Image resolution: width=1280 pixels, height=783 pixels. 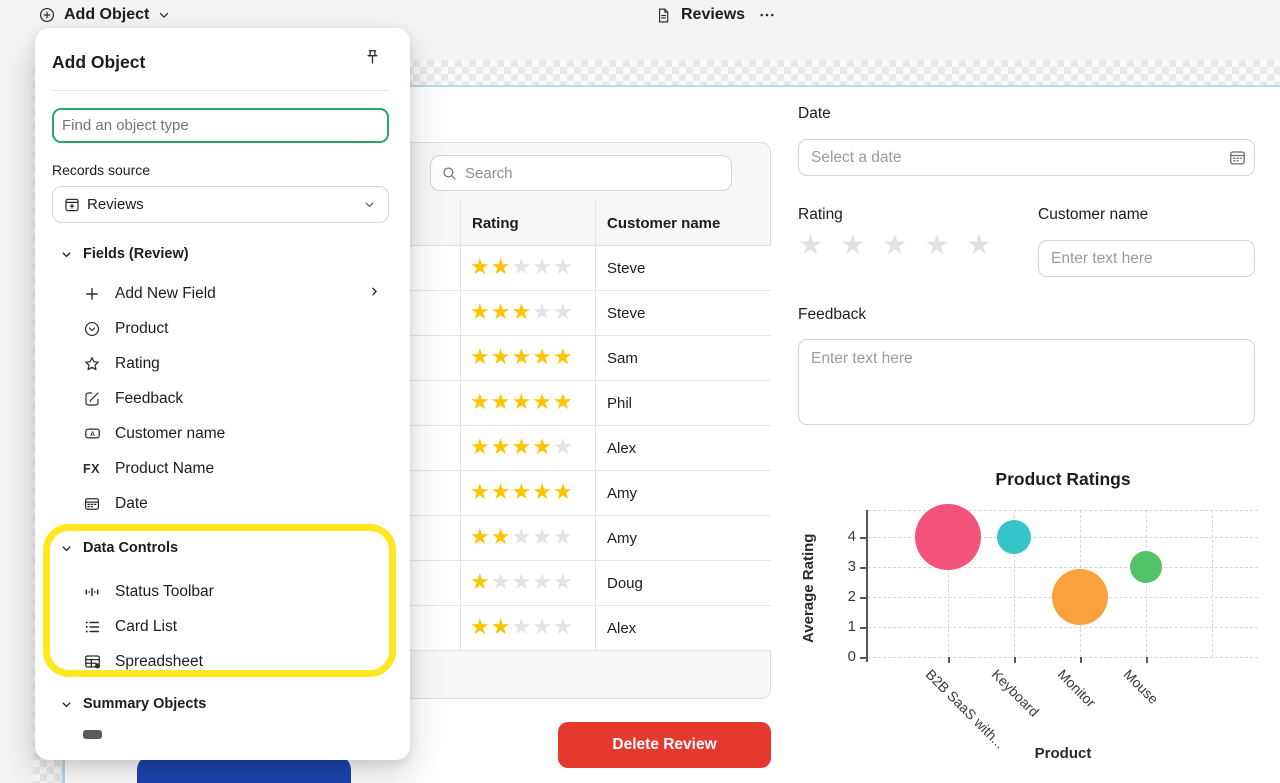 What do you see at coordinates (663, 15) in the screenshot?
I see `document-icon` at bounding box center [663, 15].